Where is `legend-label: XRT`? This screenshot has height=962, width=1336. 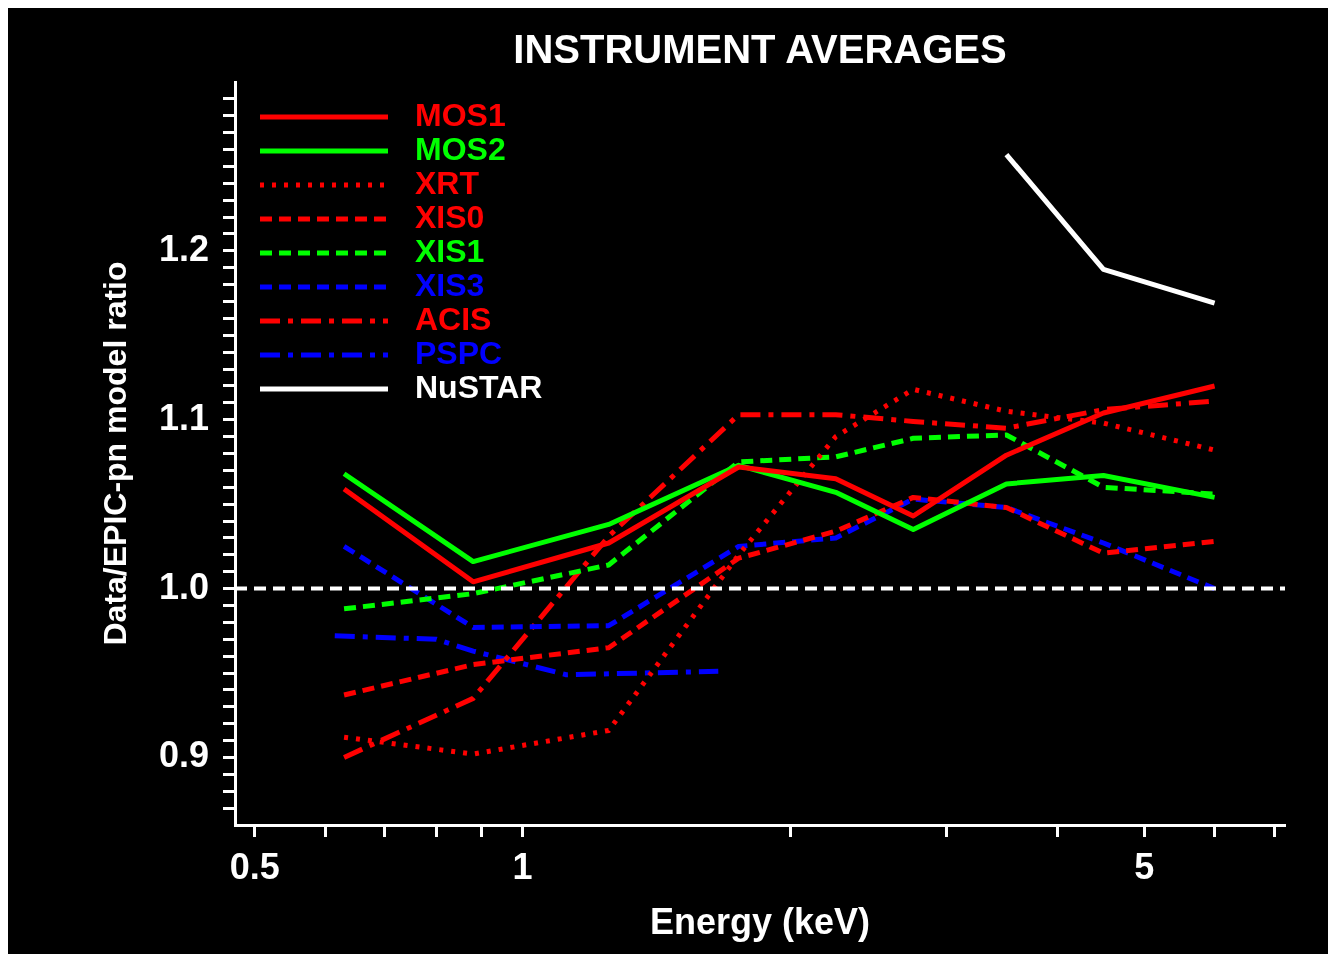
legend-label: XRT is located at coordinates (447, 182).